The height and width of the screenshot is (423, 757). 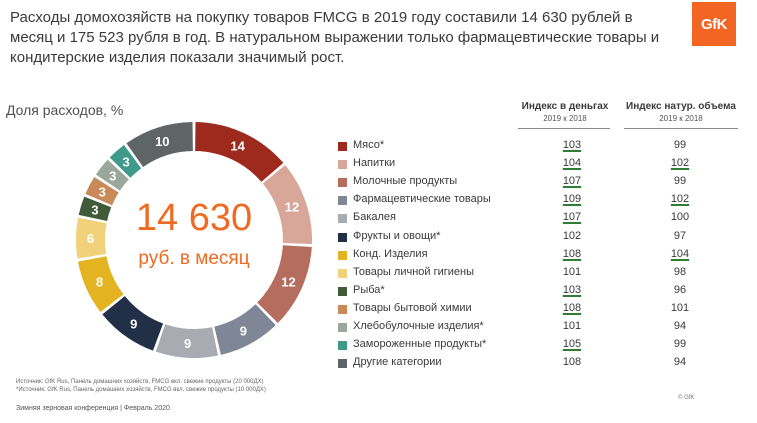 I want to click on volume-header-rule, so click(x=681, y=128).